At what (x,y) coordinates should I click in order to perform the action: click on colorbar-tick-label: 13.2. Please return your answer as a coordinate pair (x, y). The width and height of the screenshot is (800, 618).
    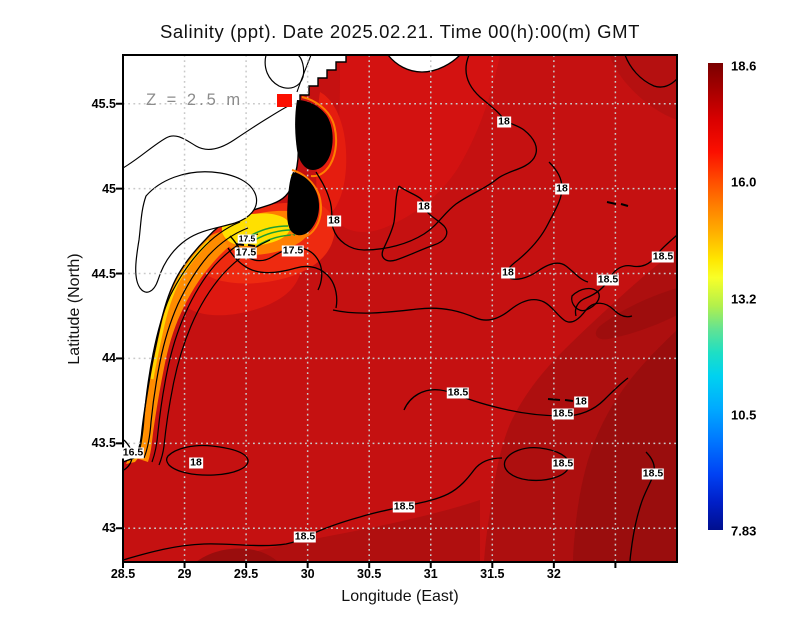
    Looking at the image, I should click on (744, 298).